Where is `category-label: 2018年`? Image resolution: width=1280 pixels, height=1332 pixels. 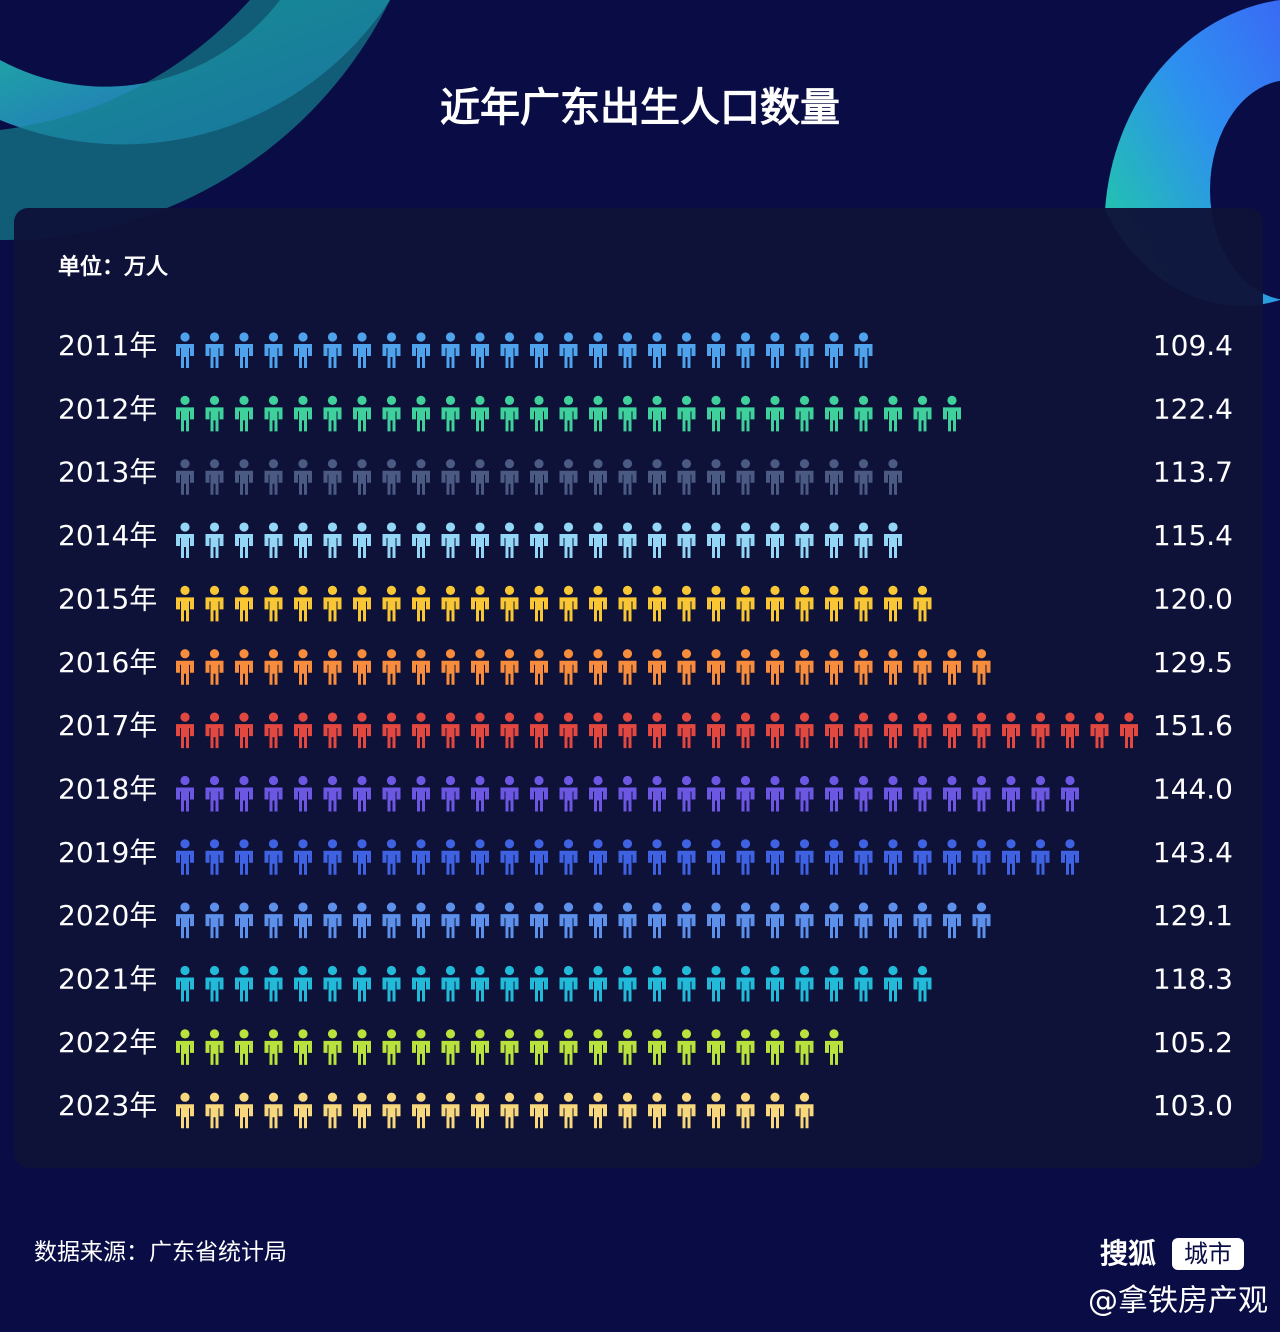
category-label: 2018年 is located at coordinates (107, 788).